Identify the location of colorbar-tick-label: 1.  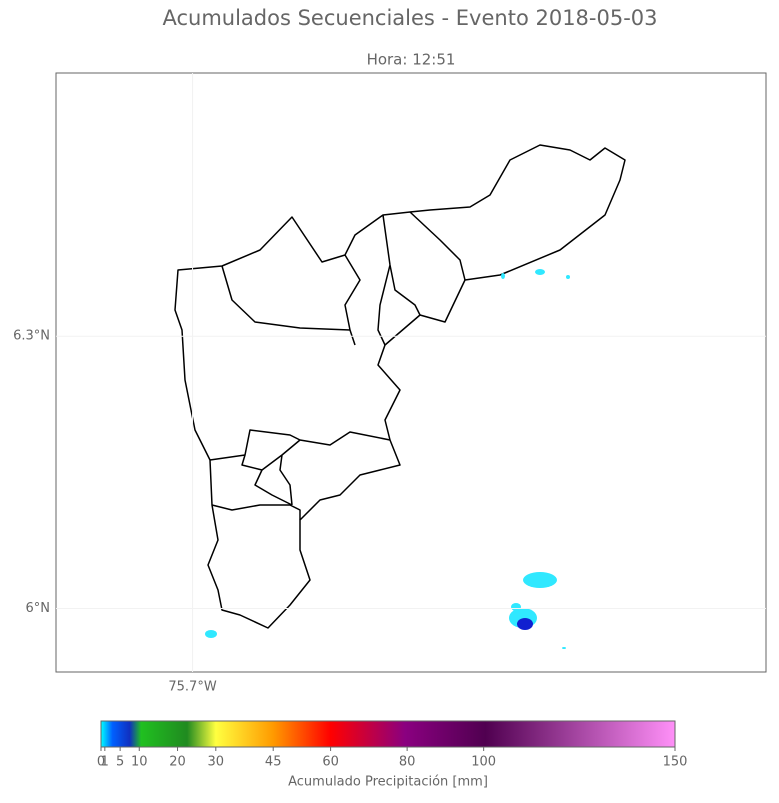
(105, 762).